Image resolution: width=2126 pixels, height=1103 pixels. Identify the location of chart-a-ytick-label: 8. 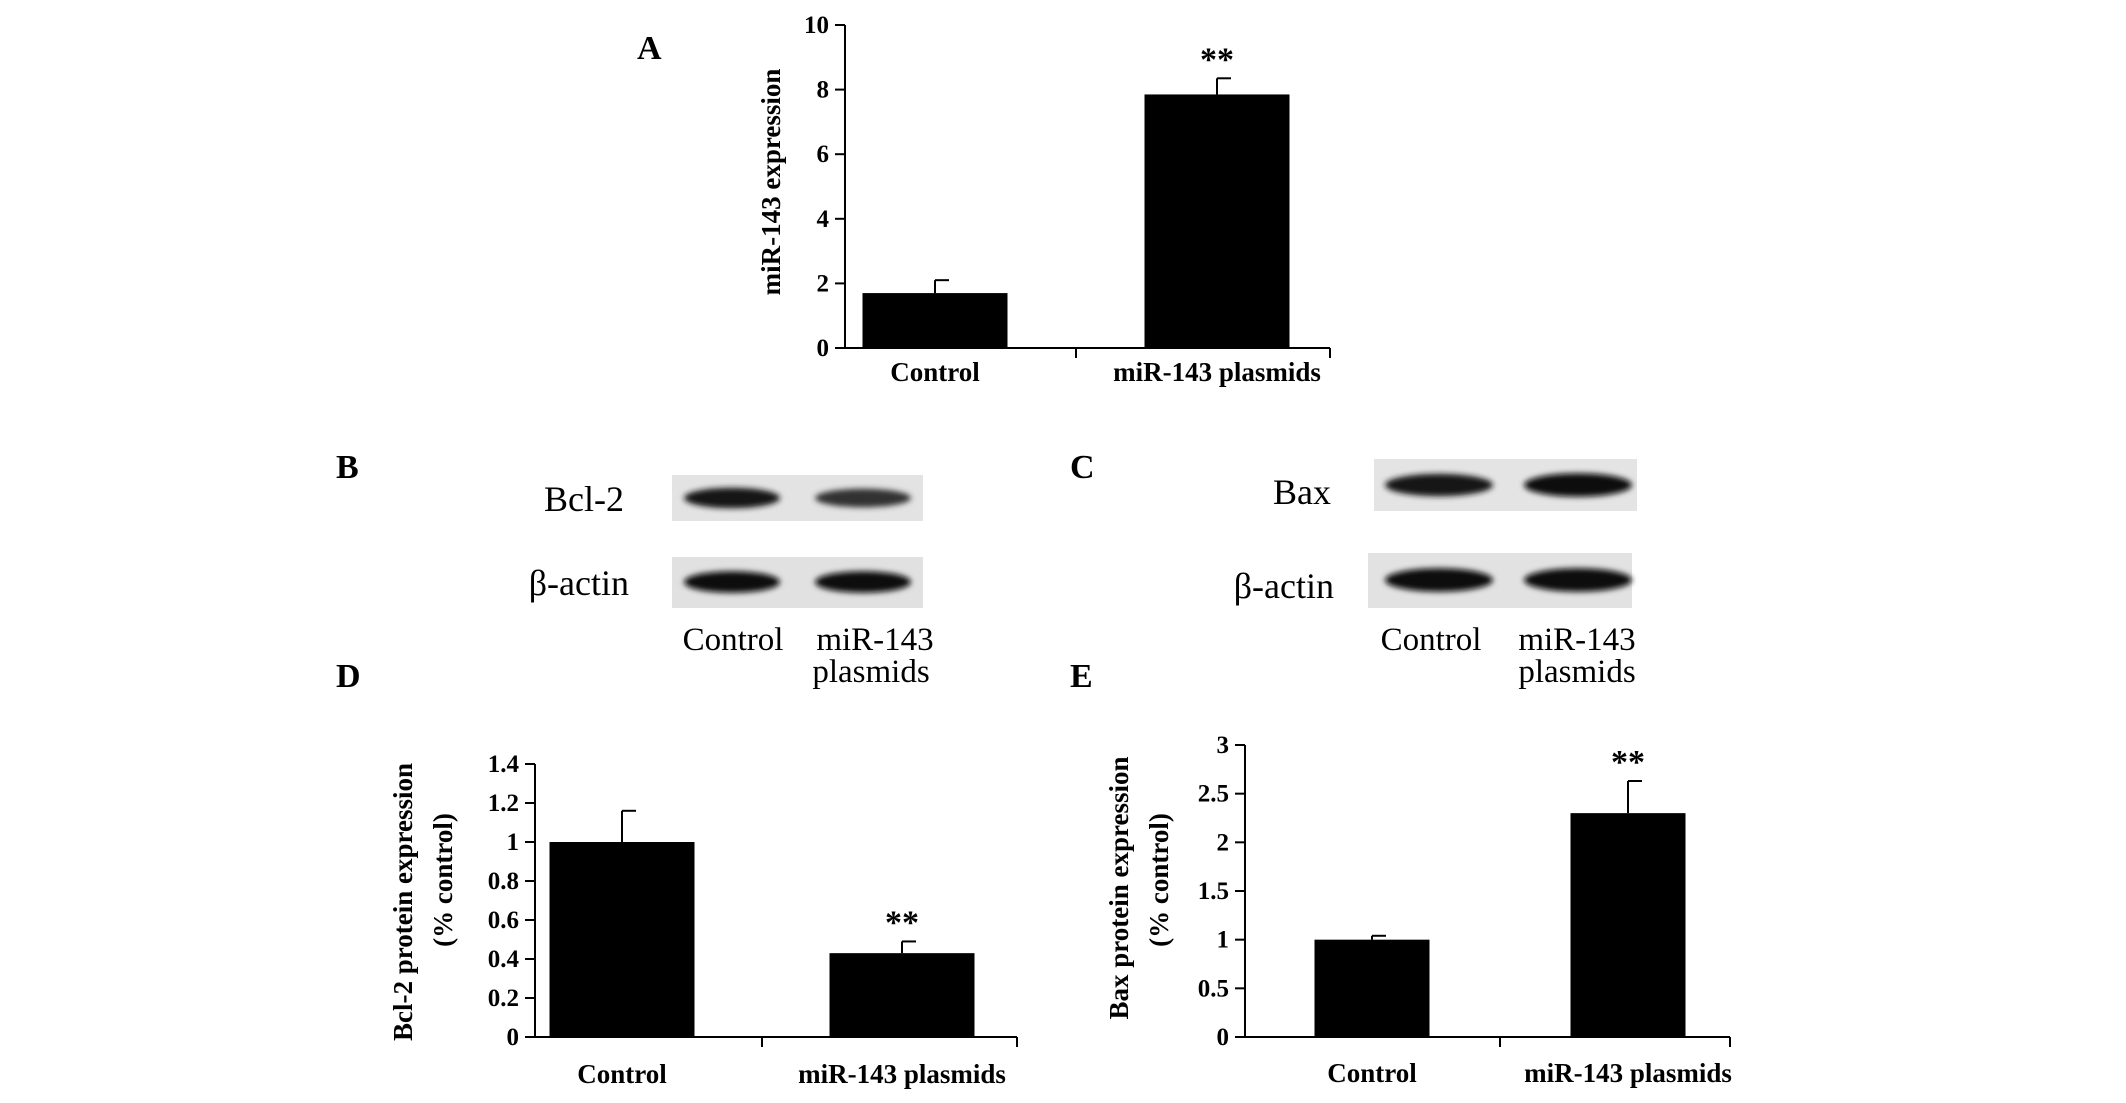
(823, 90).